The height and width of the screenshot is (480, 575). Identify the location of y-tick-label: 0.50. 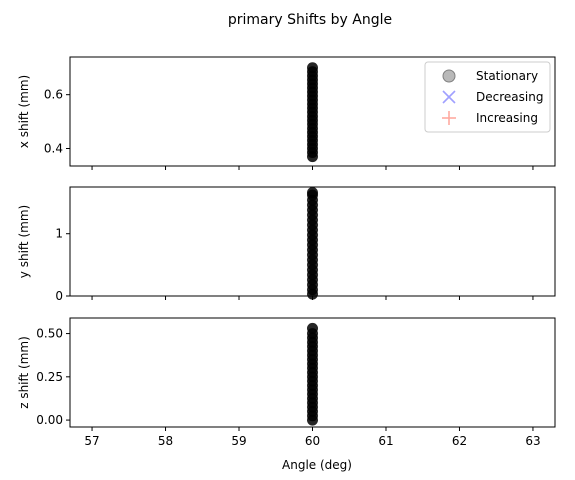
(49, 334).